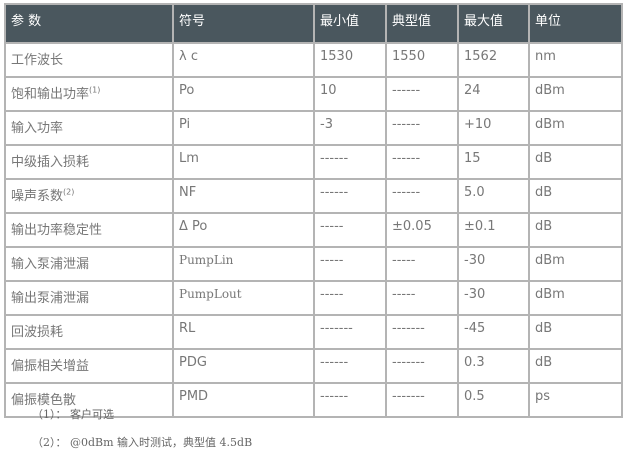  I want to click on cell-unit-text: ps, so click(543, 396).